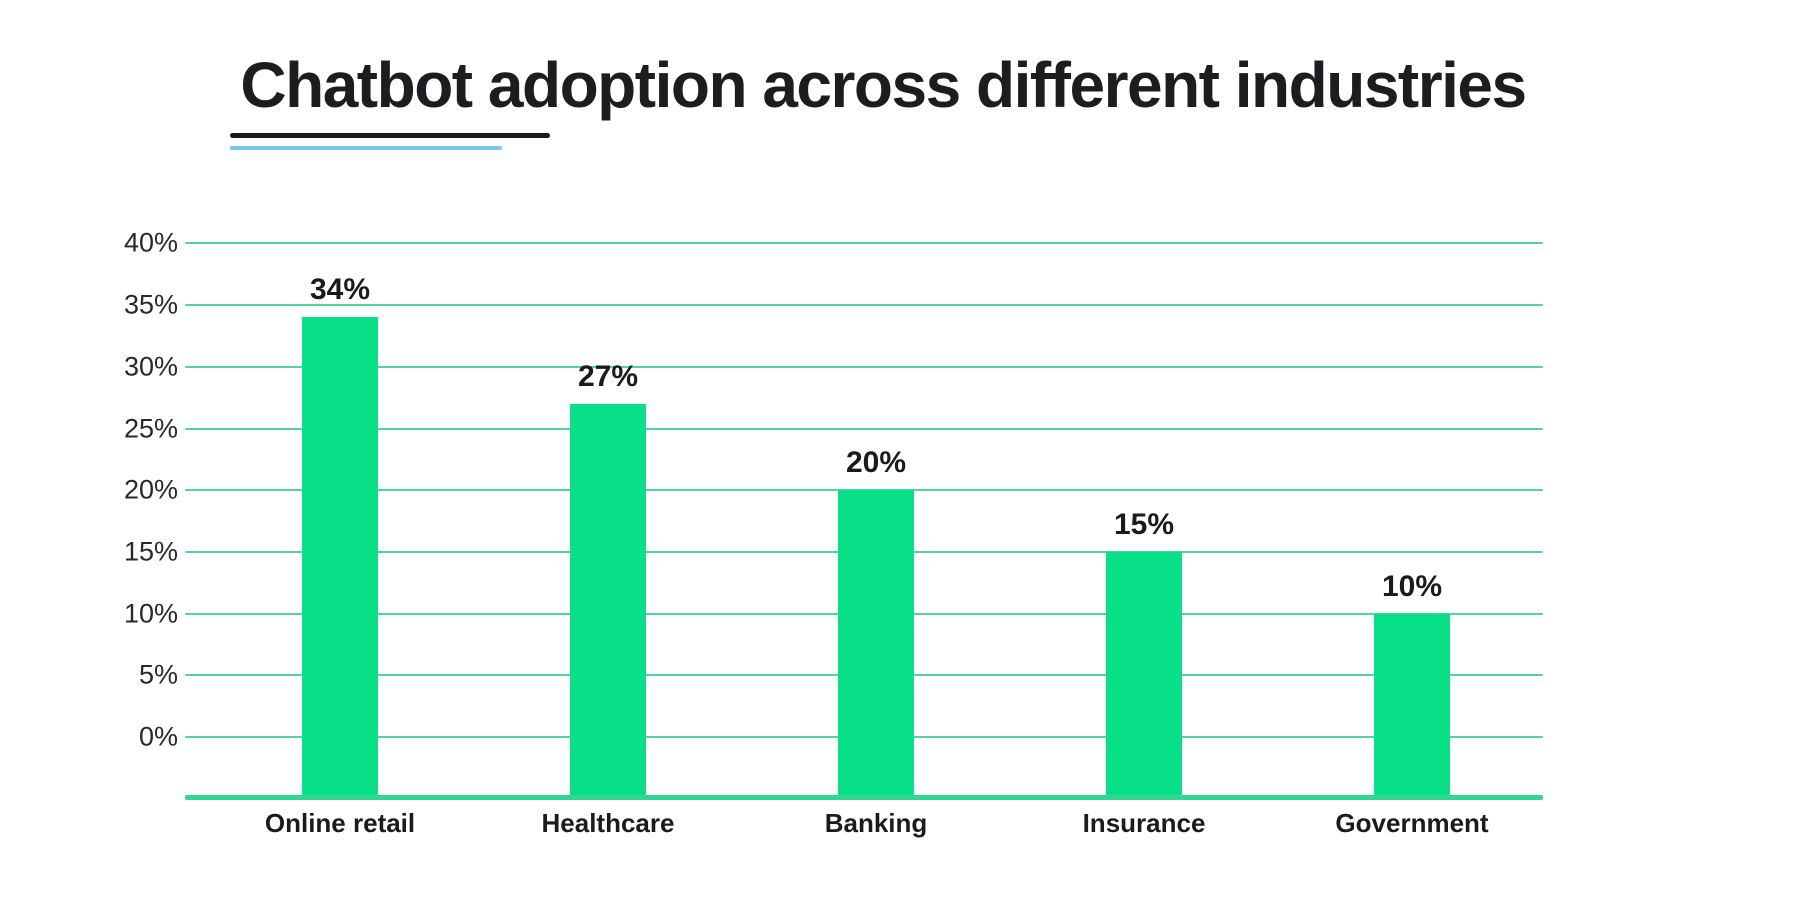 Image resolution: width=1800 pixels, height=900 pixels. What do you see at coordinates (150, 551) in the screenshot?
I see `y-axis-tick-label: 15%` at bounding box center [150, 551].